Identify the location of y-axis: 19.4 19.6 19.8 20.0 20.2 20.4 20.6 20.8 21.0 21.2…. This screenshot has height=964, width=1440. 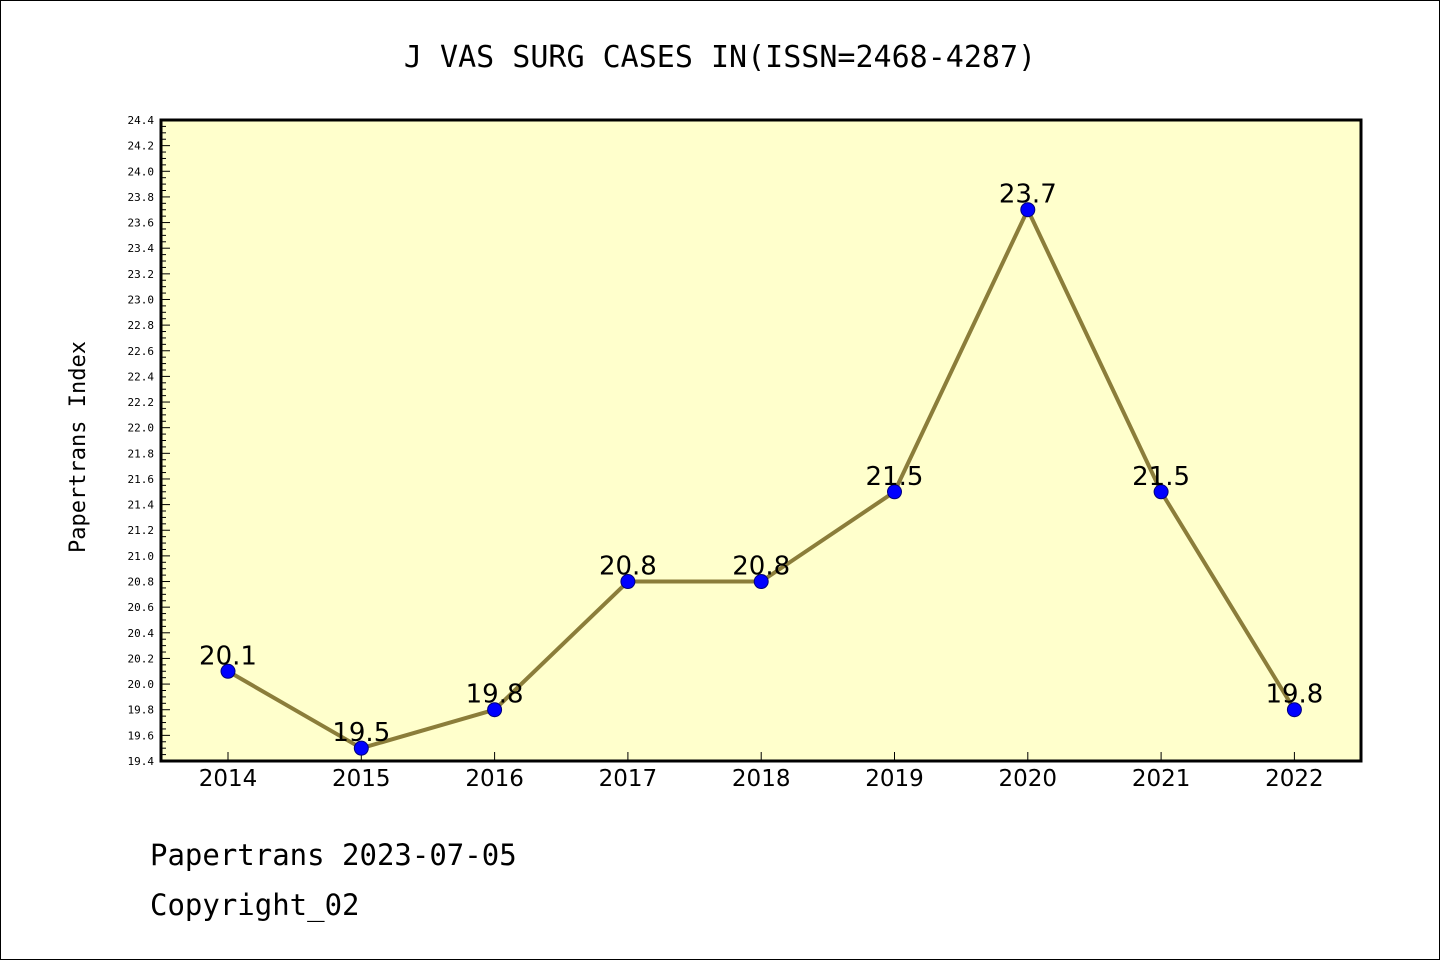
(149, 441).